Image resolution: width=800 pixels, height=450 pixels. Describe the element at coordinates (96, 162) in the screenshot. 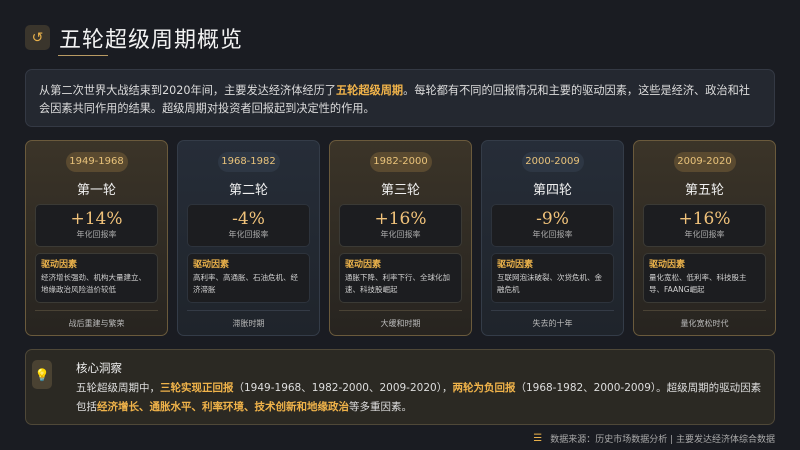

I see `period-badge: 1949-1968` at that location.